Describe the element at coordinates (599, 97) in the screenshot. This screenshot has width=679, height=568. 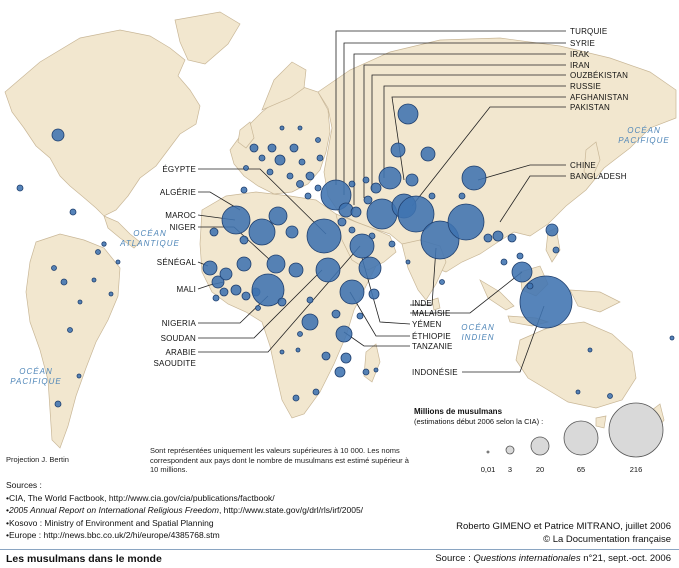
I see `label-afghanistan: AFGHANISTAN` at that location.